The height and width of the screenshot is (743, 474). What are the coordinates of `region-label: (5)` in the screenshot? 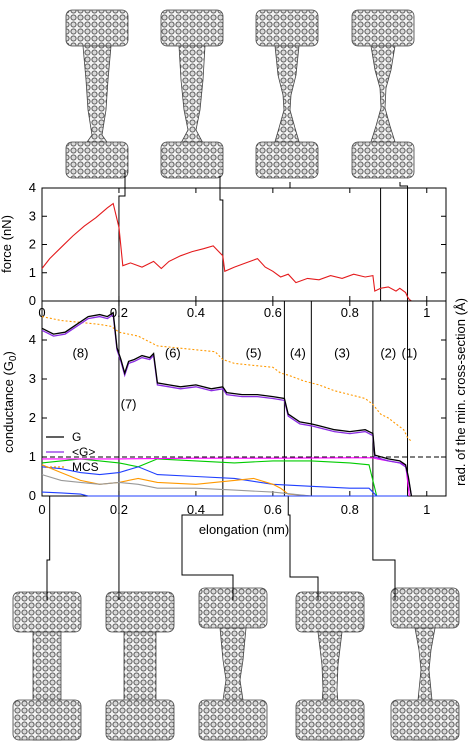 It's located at (254, 353).